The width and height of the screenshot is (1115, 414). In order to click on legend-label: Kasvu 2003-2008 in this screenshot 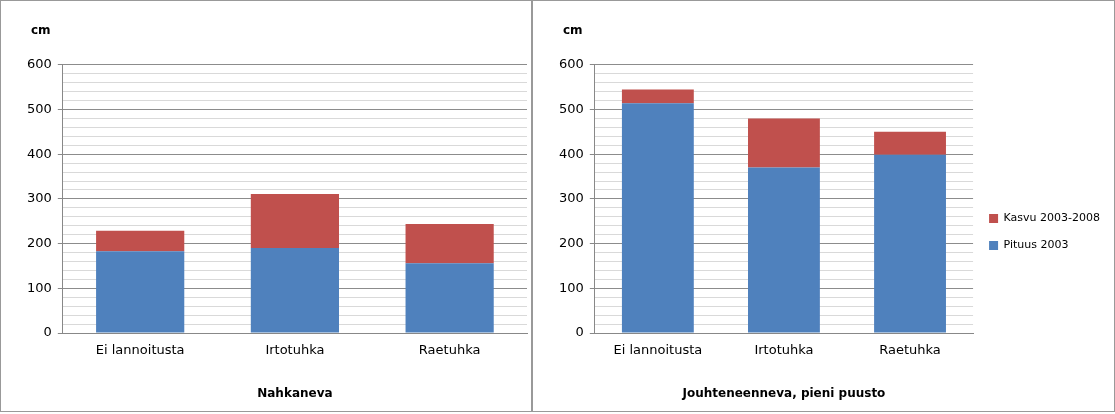, I will do `click(1052, 218)`.